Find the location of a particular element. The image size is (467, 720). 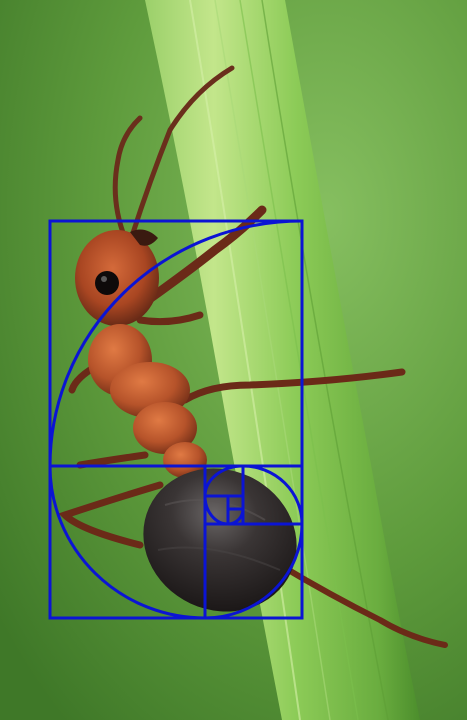

leg-middle-left is located at coordinates (112, 460).